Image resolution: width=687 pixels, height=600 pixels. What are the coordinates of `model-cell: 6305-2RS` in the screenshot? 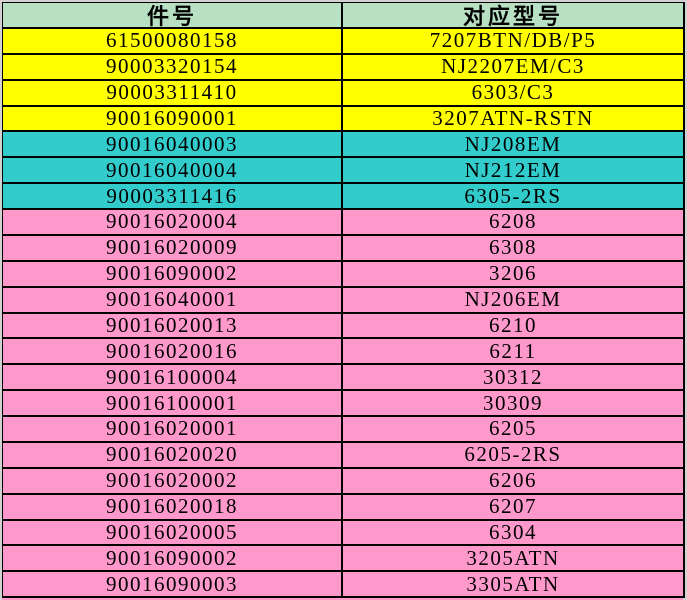 It's located at (513, 196).